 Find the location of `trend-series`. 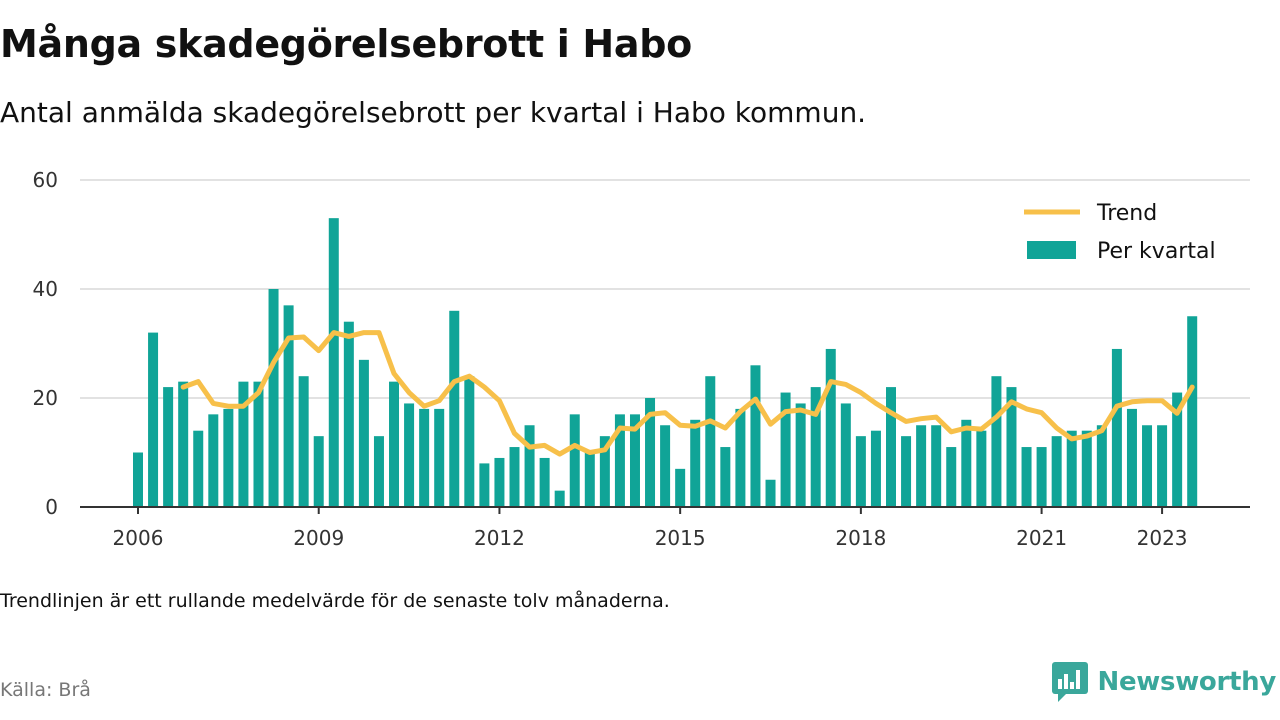

trend-series is located at coordinates (687, 393).